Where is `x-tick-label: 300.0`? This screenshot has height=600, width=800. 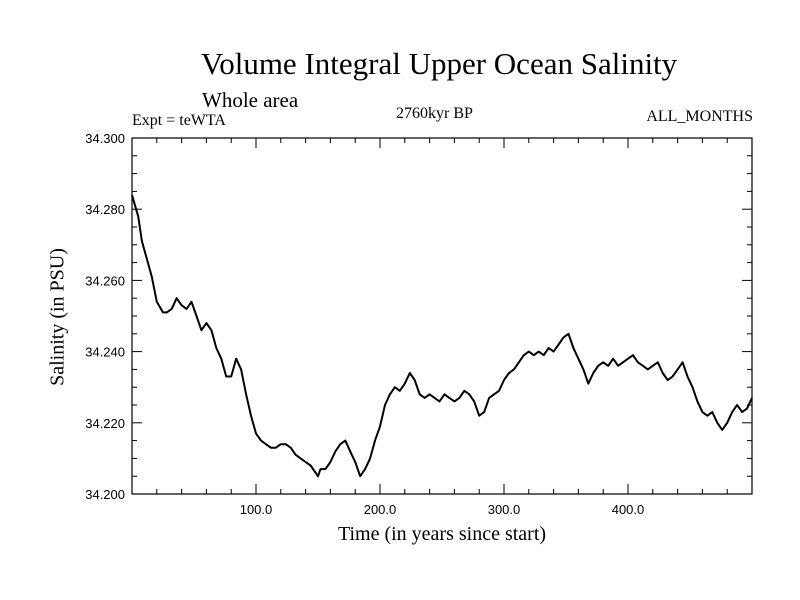
x-tick-label: 300.0 is located at coordinates (504, 509).